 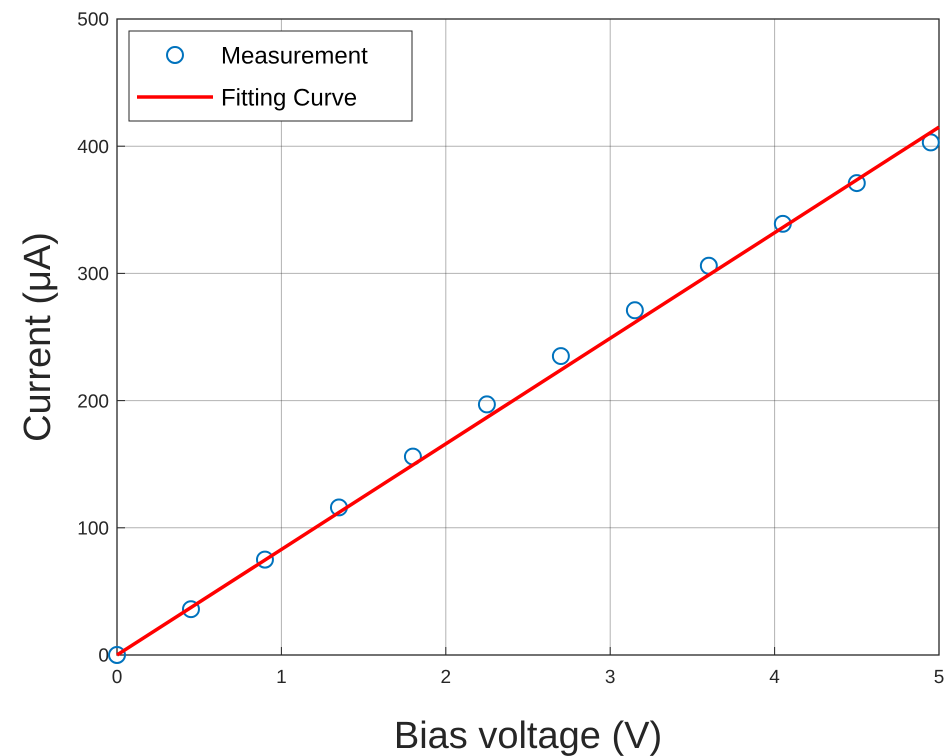 What do you see at coordinates (281, 677) in the screenshot?
I see `x-tick-label: 1` at bounding box center [281, 677].